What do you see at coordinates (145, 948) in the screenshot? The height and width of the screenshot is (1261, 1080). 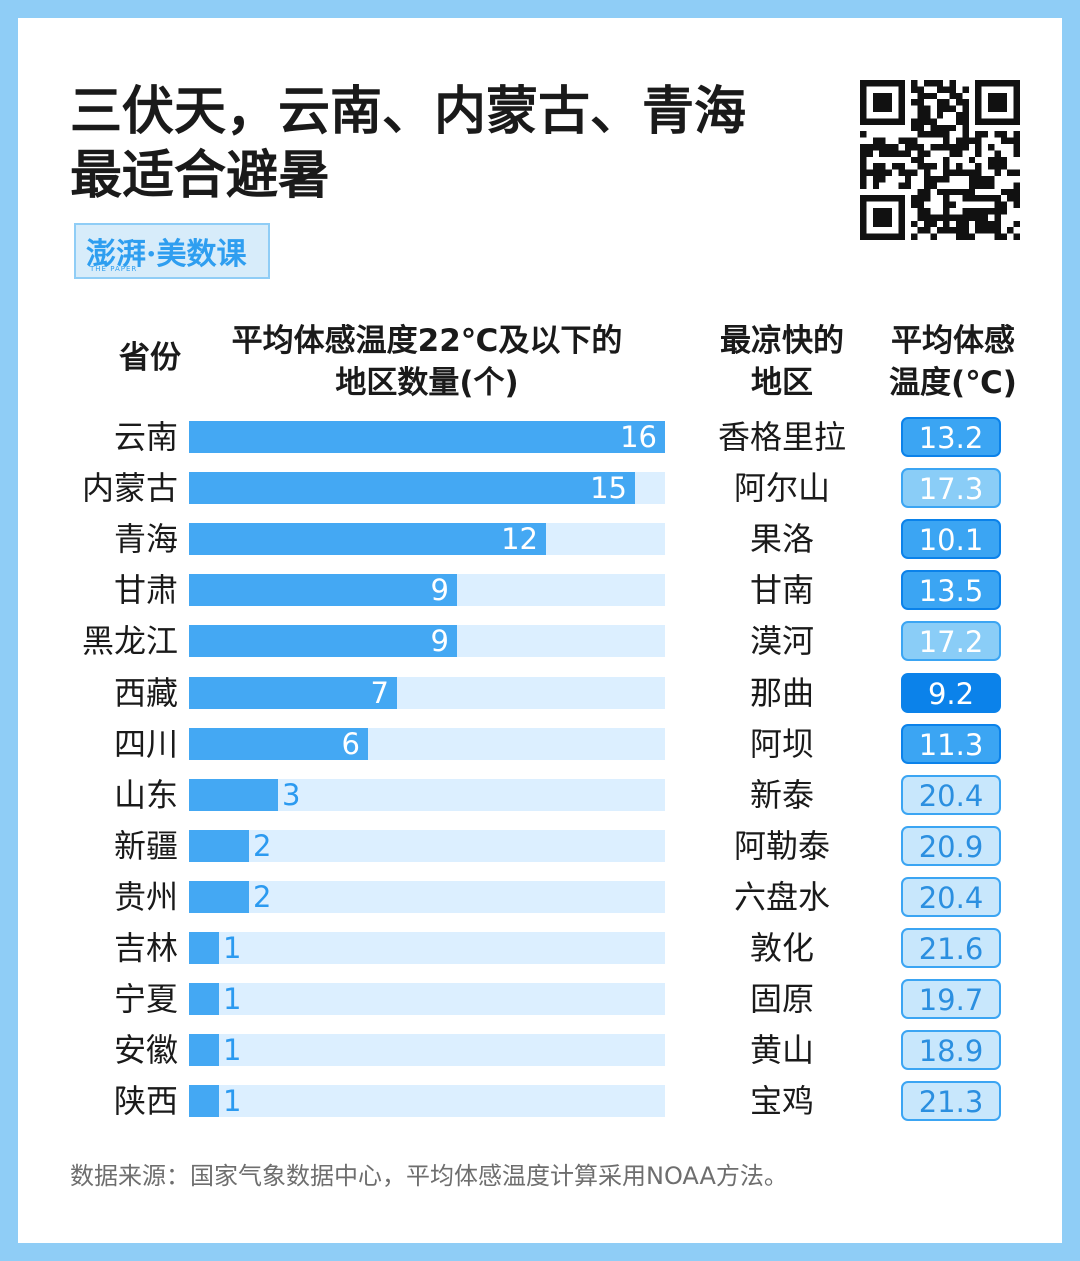 I see `province-label: 吉林` at bounding box center [145, 948].